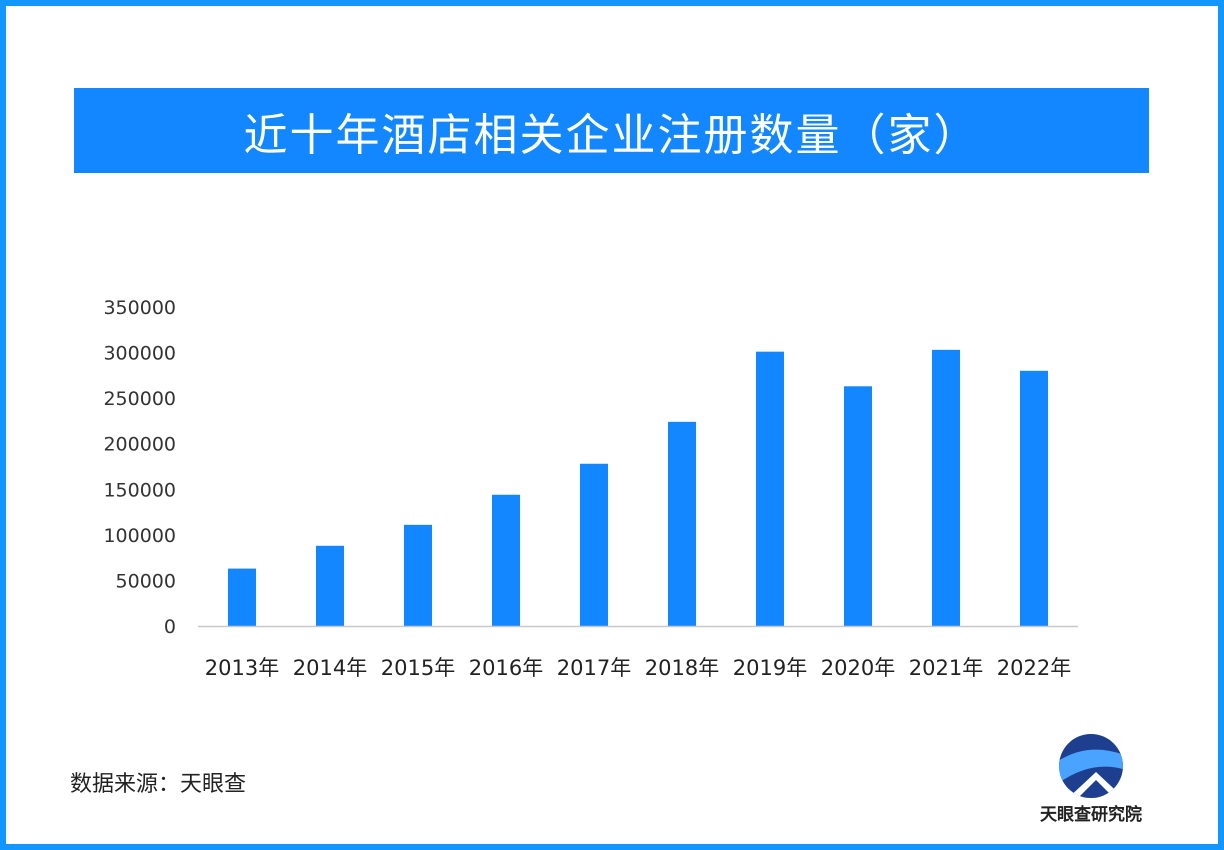  I want to click on x-tick-label: 2017年, so click(594, 668).